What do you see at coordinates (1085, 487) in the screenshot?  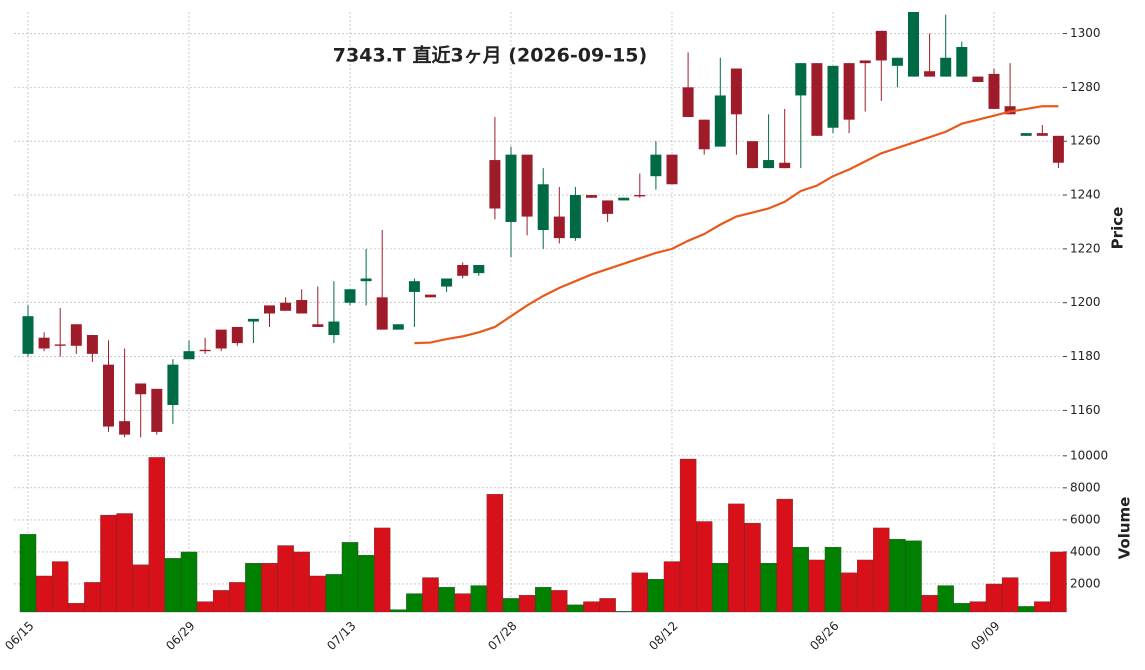 I see `y-tick-label: 8000` at bounding box center [1085, 487].